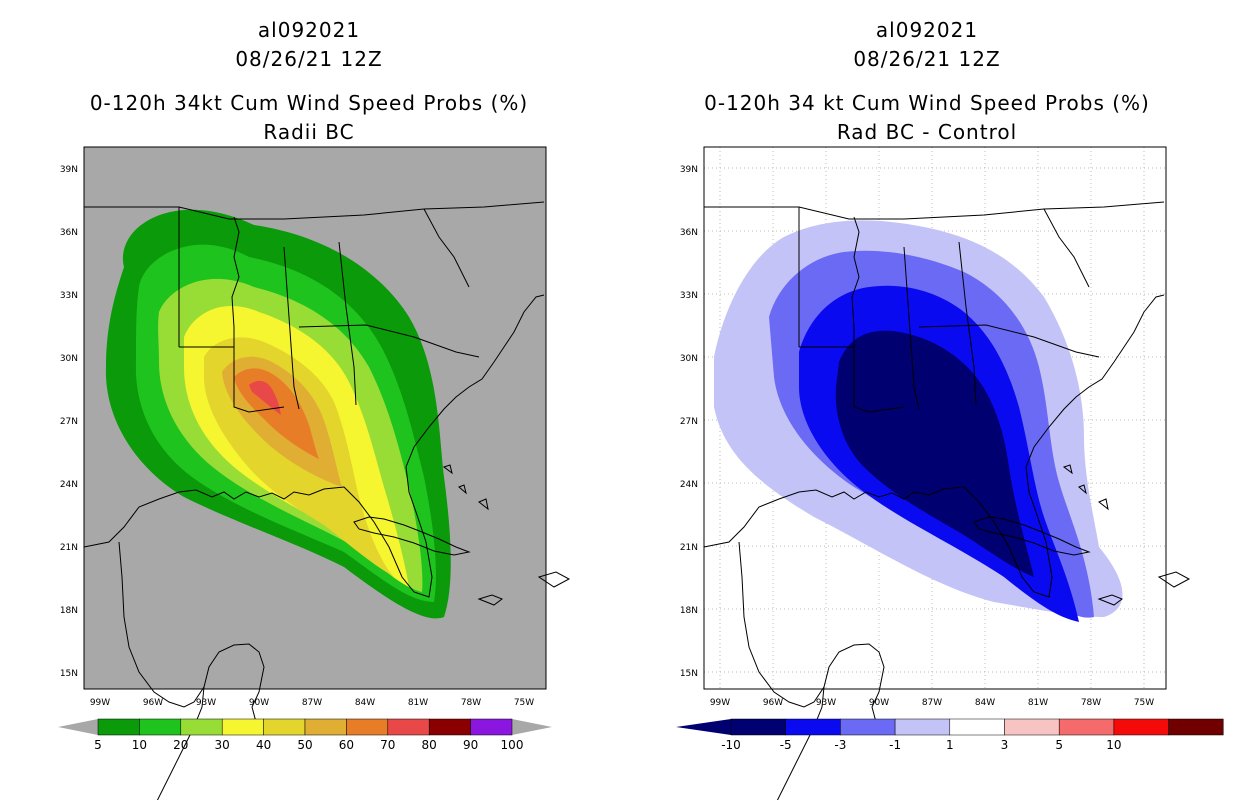 This screenshot has height=800, width=1236. Describe the element at coordinates (950, 745) in the screenshot. I see `colorbar-label: 1` at that location.